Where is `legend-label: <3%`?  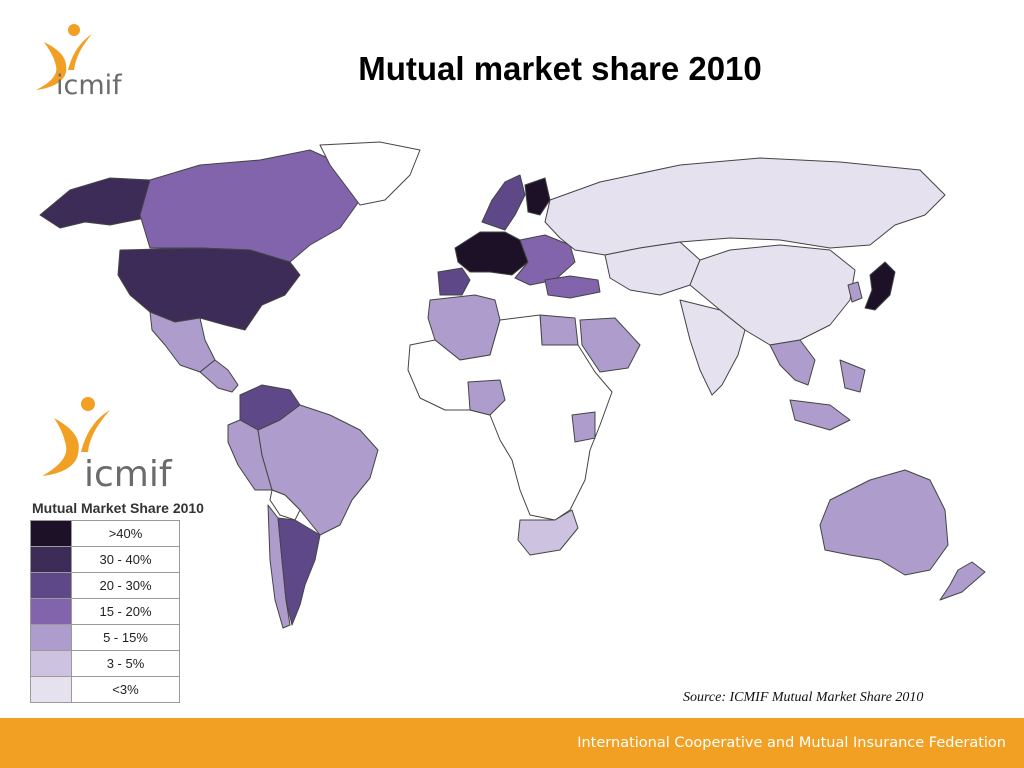
legend-label: <3% is located at coordinates (125, 689).